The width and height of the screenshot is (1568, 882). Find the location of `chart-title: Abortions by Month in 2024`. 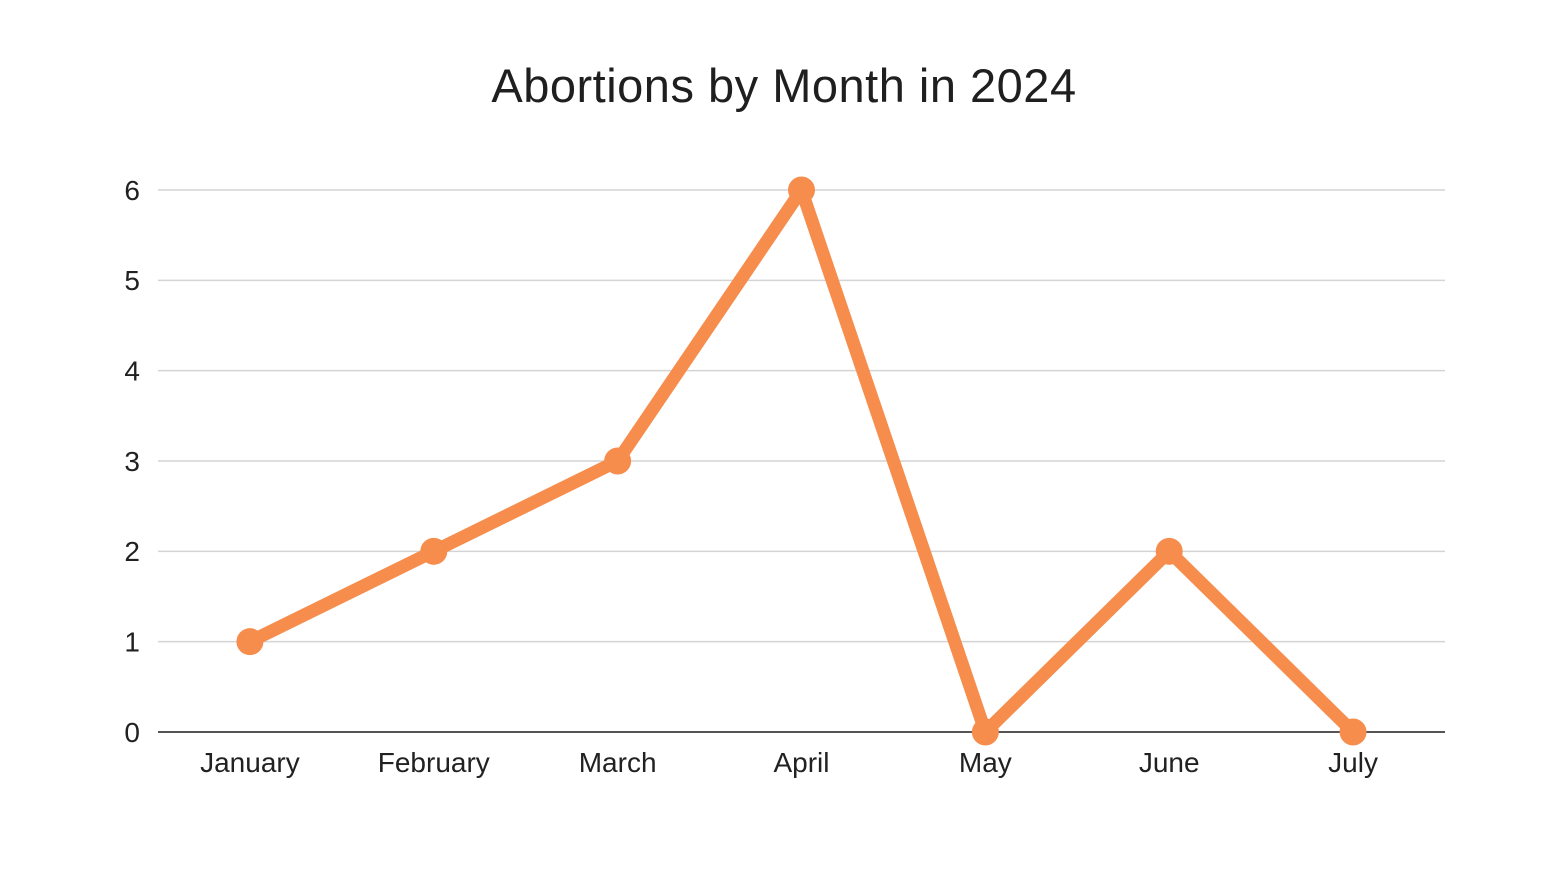

chart-title: Abortions by Month in 2024 is located at coordinates (784, 85).